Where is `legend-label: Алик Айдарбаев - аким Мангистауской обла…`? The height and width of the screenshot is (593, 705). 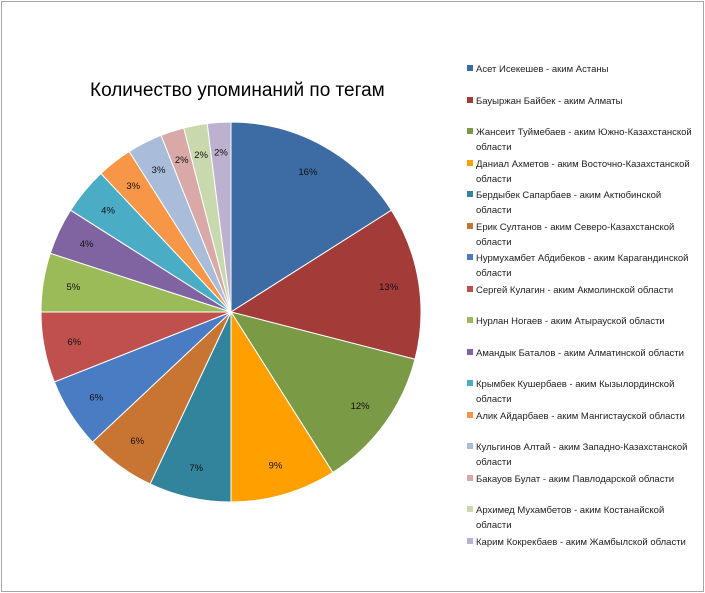
legend-label: Алик Айдарбаев - аким Мангистауской обла… is located at coordinates (580, 416).